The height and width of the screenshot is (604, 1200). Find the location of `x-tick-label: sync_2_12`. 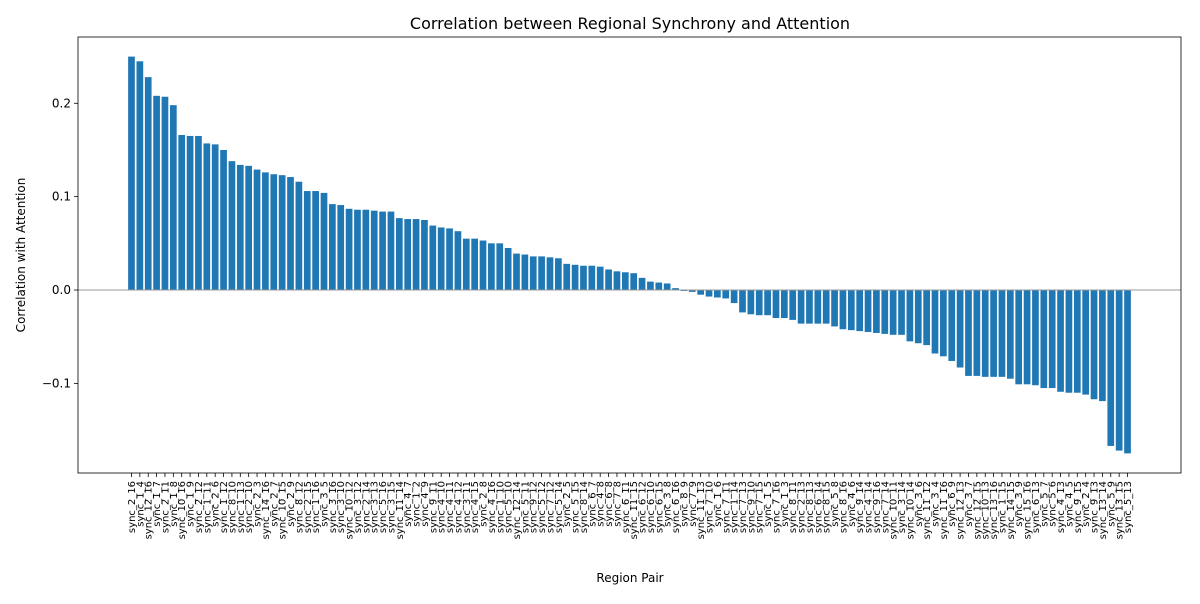

x-tick-label: sync_2_12 is located at coordinates (199, 507).